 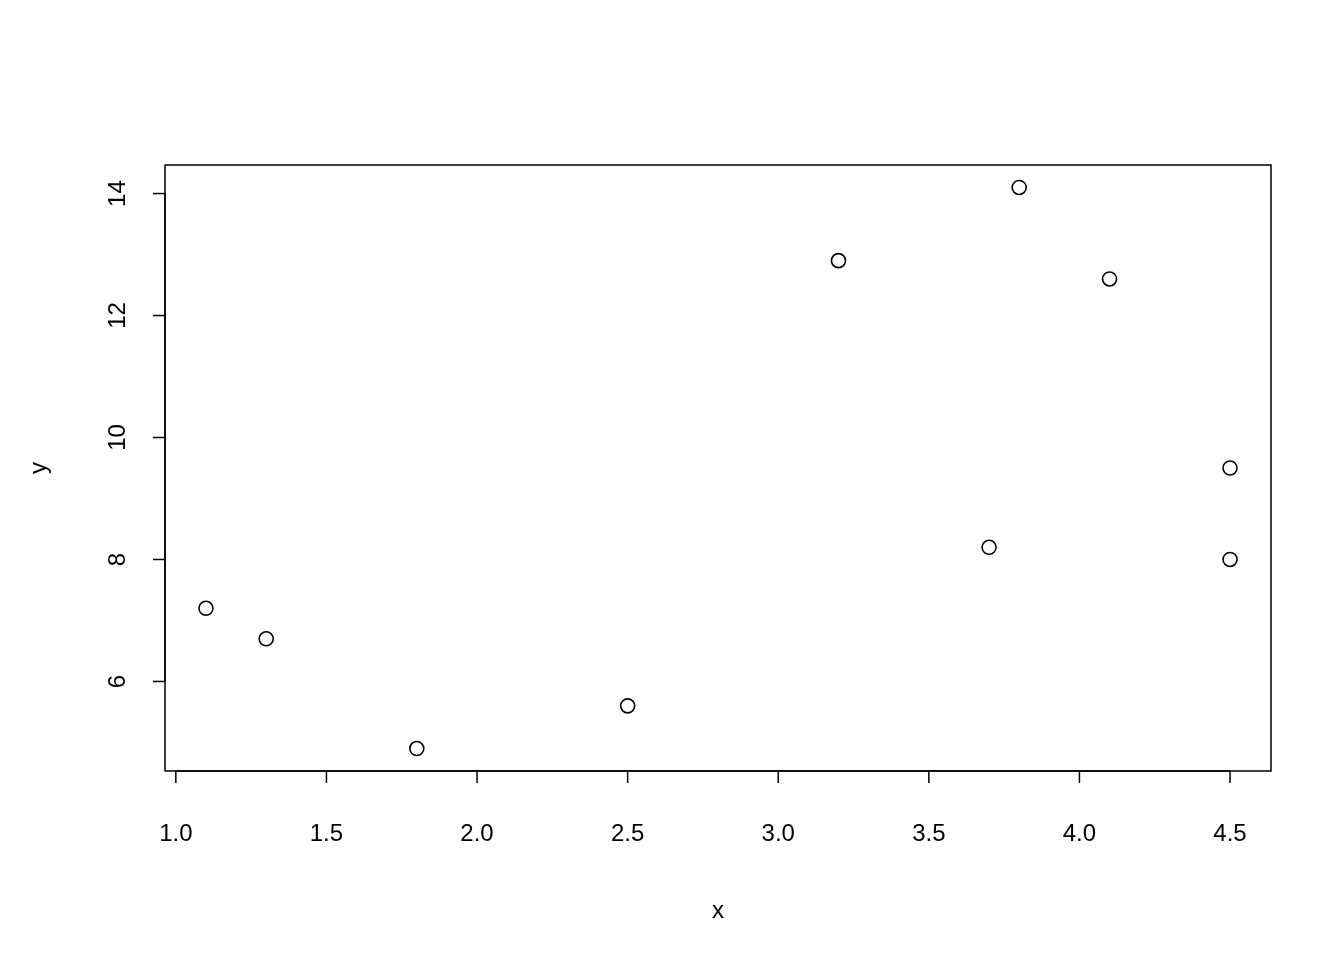 What do you see at coordinates (326, 832) in the screenshot?
I see `x-tick-label: 1.5` at bounding box center [326, 832].